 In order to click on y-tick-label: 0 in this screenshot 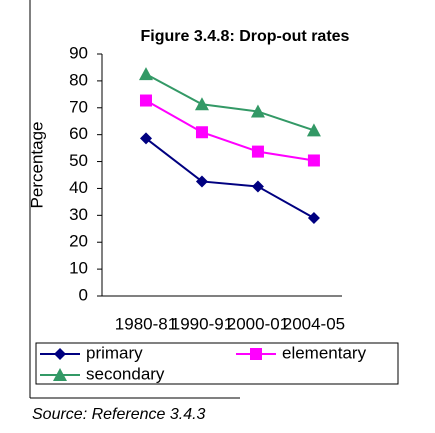, I will do `click(83, 294)`.